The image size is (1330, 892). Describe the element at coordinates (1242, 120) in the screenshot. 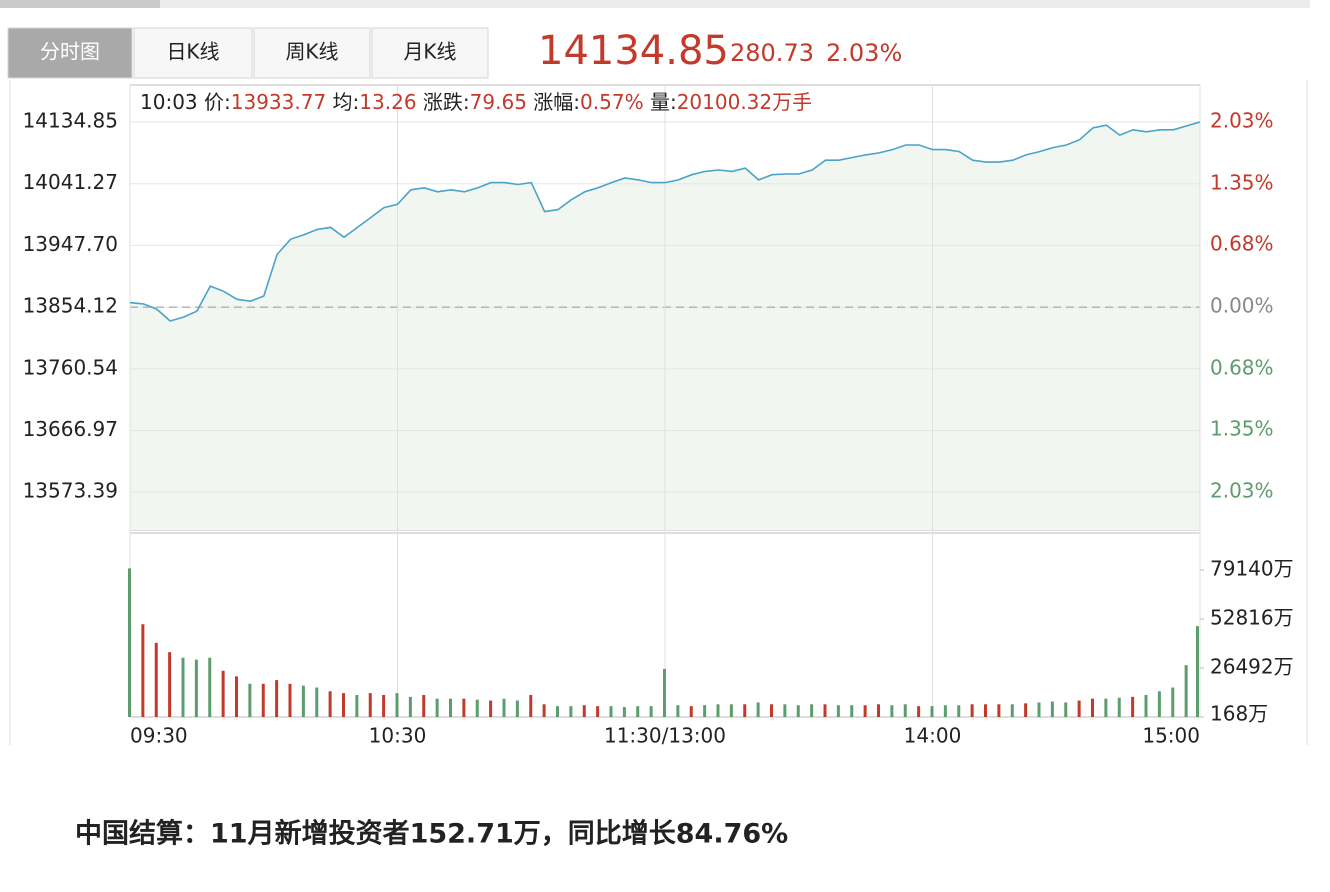

I see `y2-tick-label: 2.03%` at that location.